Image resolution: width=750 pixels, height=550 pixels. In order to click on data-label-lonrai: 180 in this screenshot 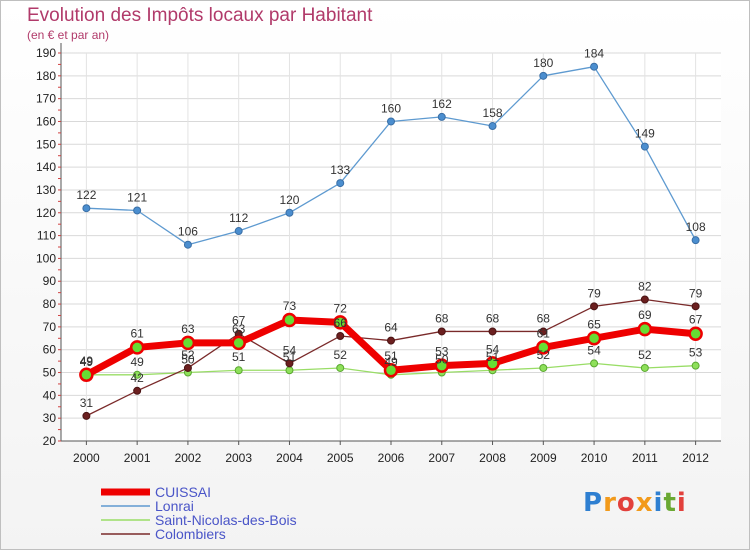, I will do `click(543, 63)`.